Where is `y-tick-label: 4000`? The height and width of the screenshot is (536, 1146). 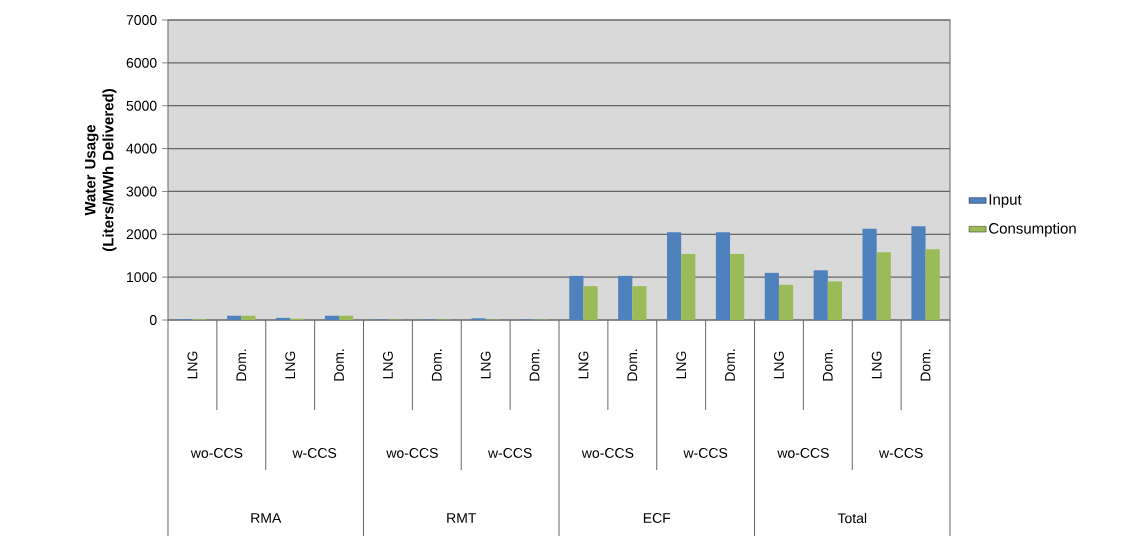 y-tick-label: 4000 is located at coordinates (141, 148).